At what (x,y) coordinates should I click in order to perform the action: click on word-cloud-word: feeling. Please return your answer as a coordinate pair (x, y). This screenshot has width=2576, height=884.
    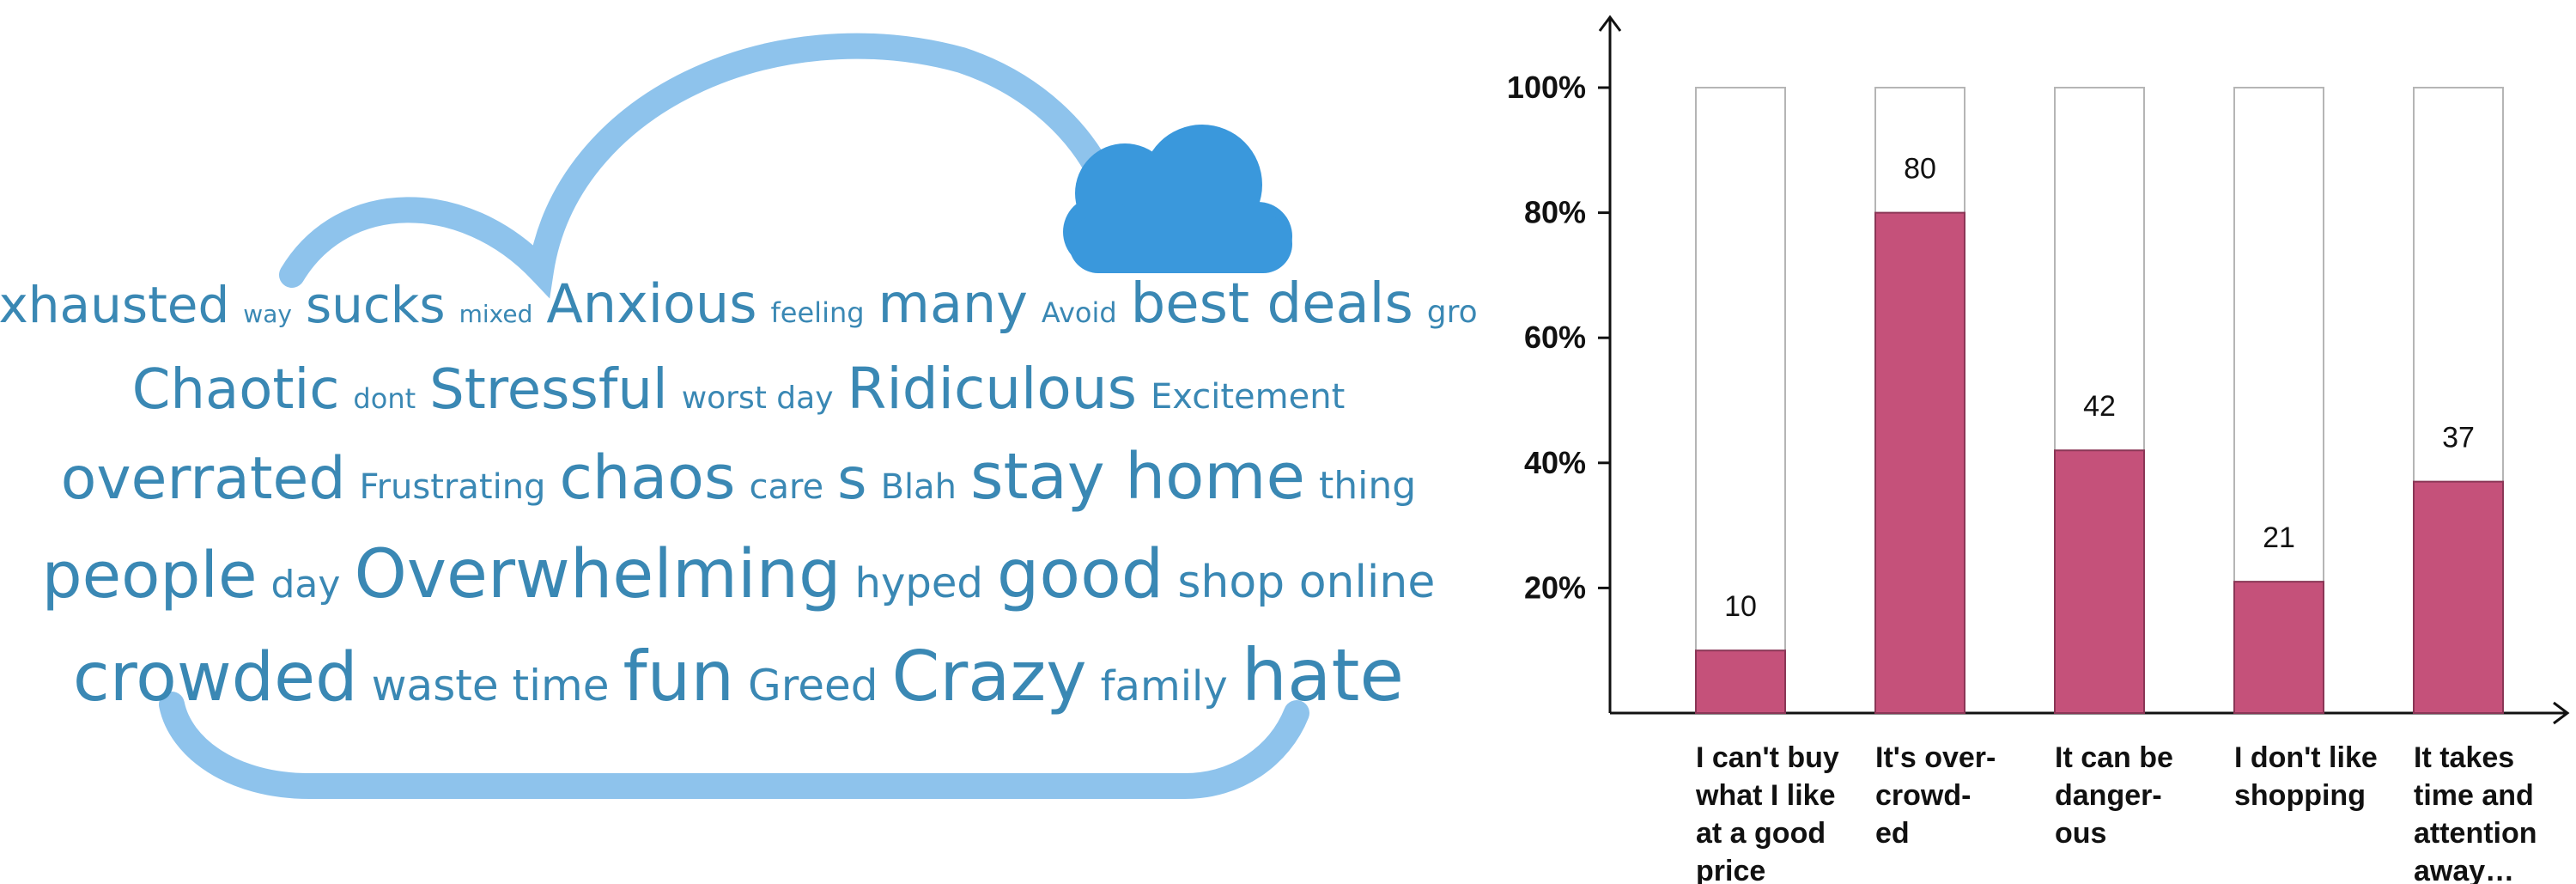
    Looking at the image, I should click on (818, 313).